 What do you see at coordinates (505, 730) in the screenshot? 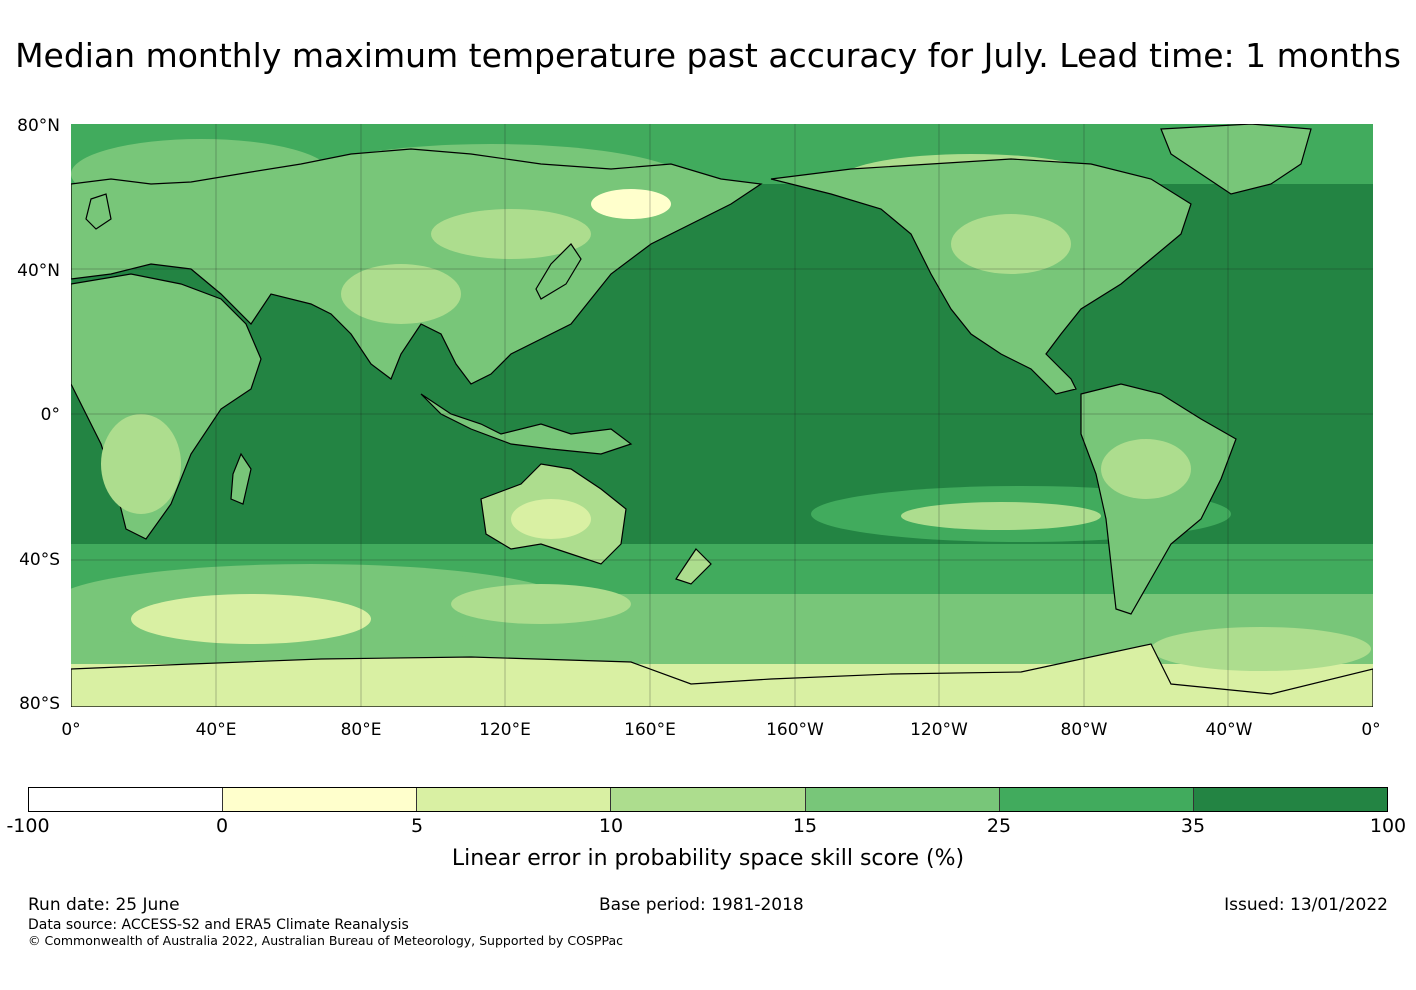
I see `lon-label-120e: 120°E` at bounding box center [505, 730].